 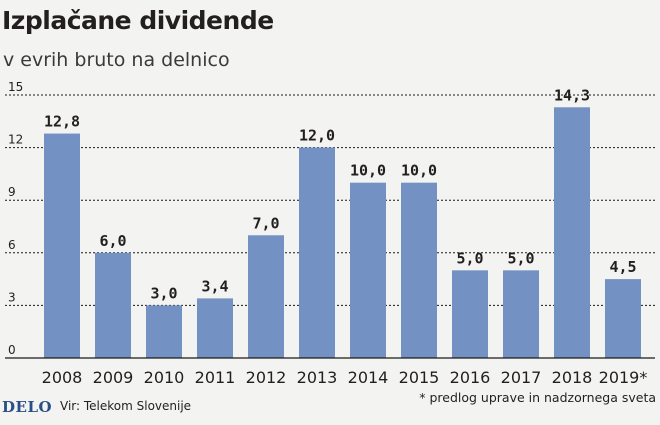 I want to click on bar-value-label: 3,0, so click(x=163, y=293).